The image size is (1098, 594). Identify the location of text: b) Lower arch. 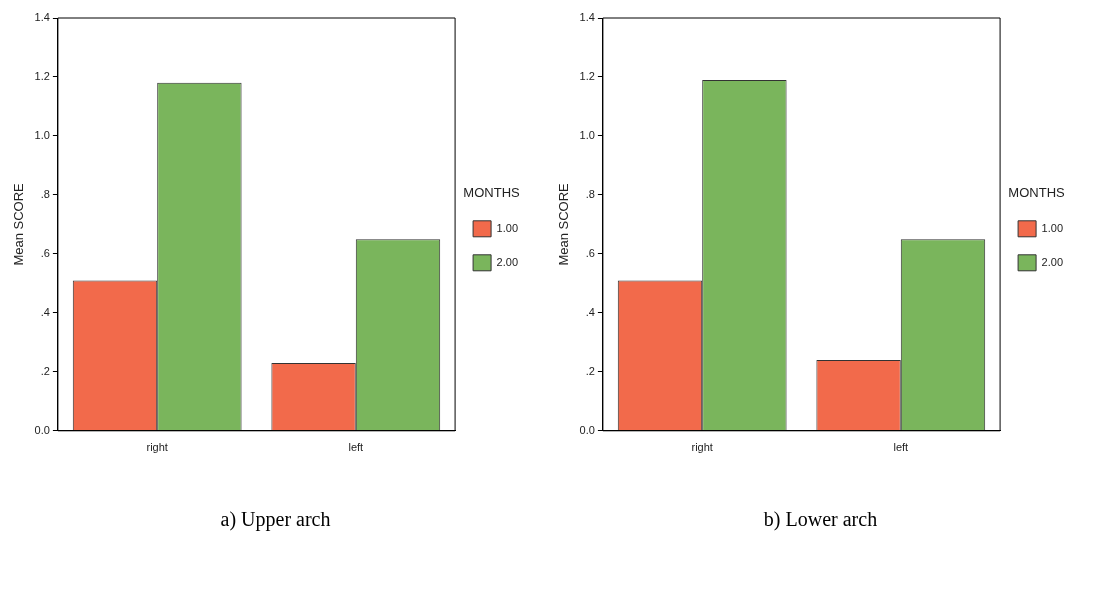
(820, 519).